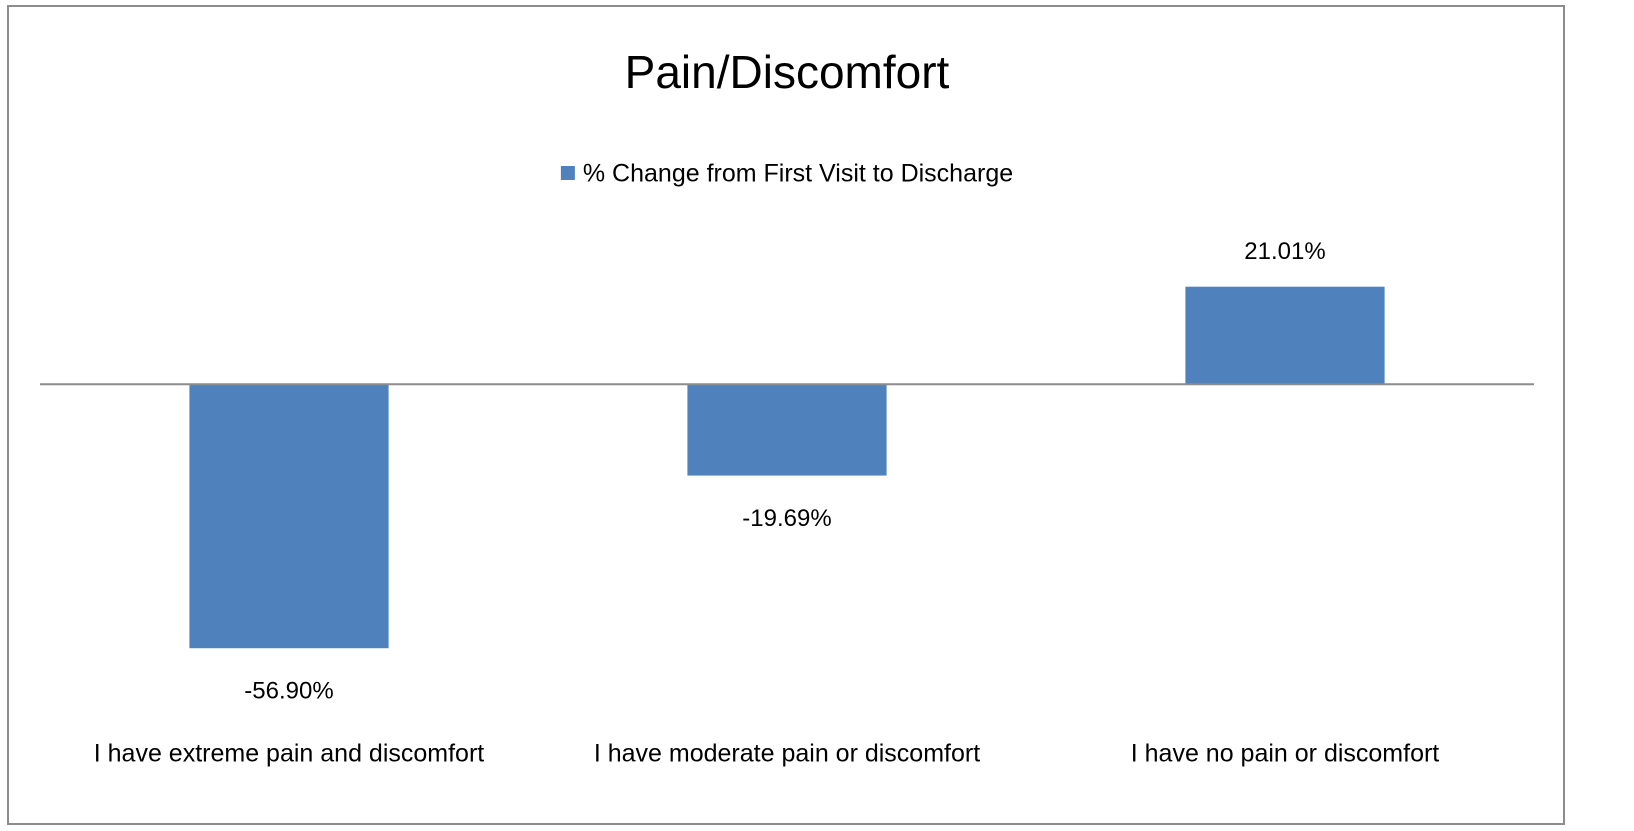 This screenshot has width=1634, height=831. What do you see at coordinates (1285, 754) in the screenshot?
I see `x-tick-label: I have no pain or discomfort` at bounding box center [1285, 754].